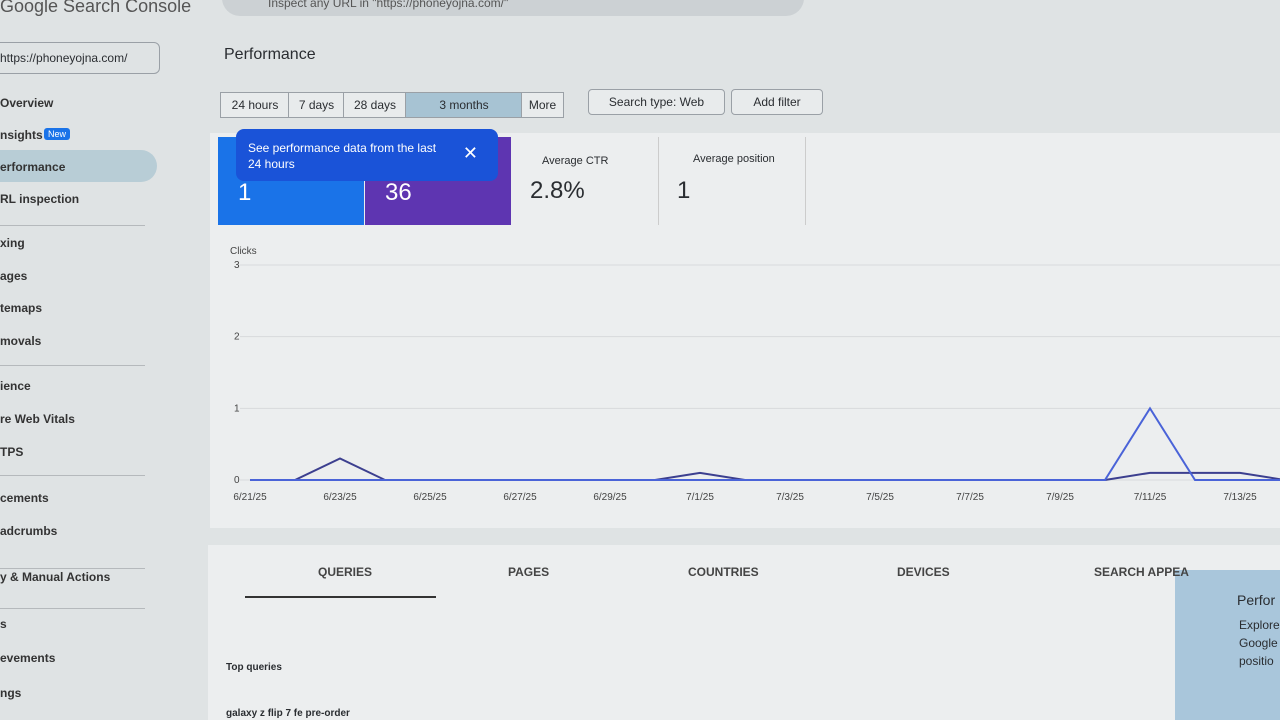 The image size is (1280, 720). I want to click on nav-item: Overview, so click(27, 103).